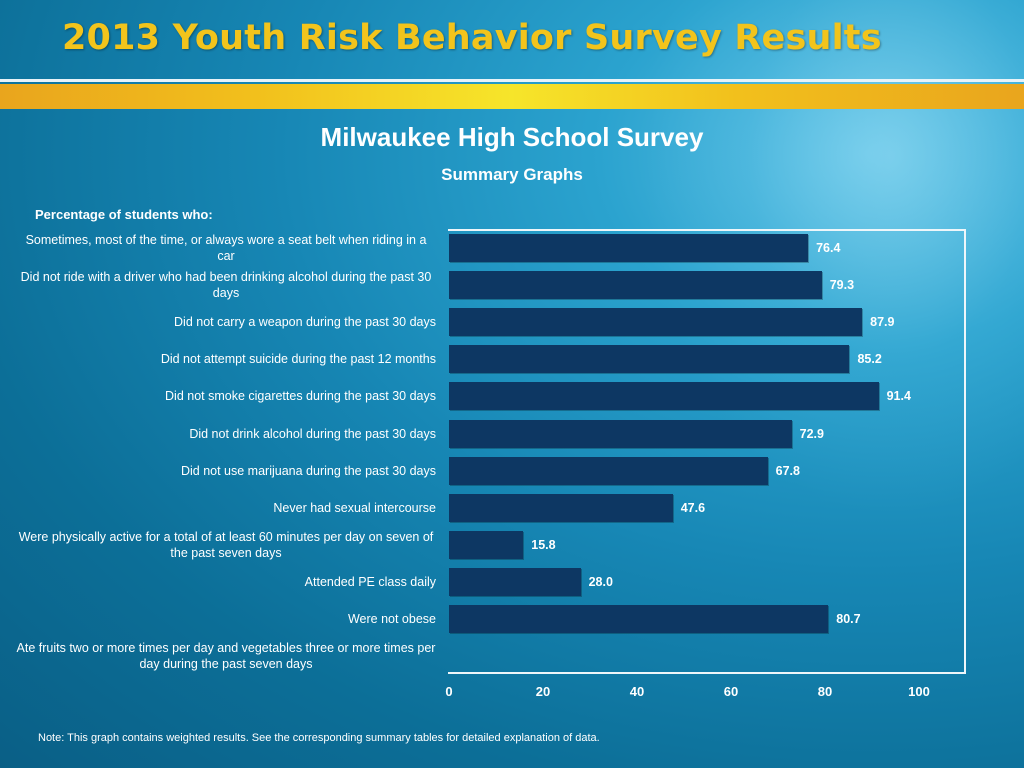  I want to click on x-tick-label: 100, so click(919, 691).